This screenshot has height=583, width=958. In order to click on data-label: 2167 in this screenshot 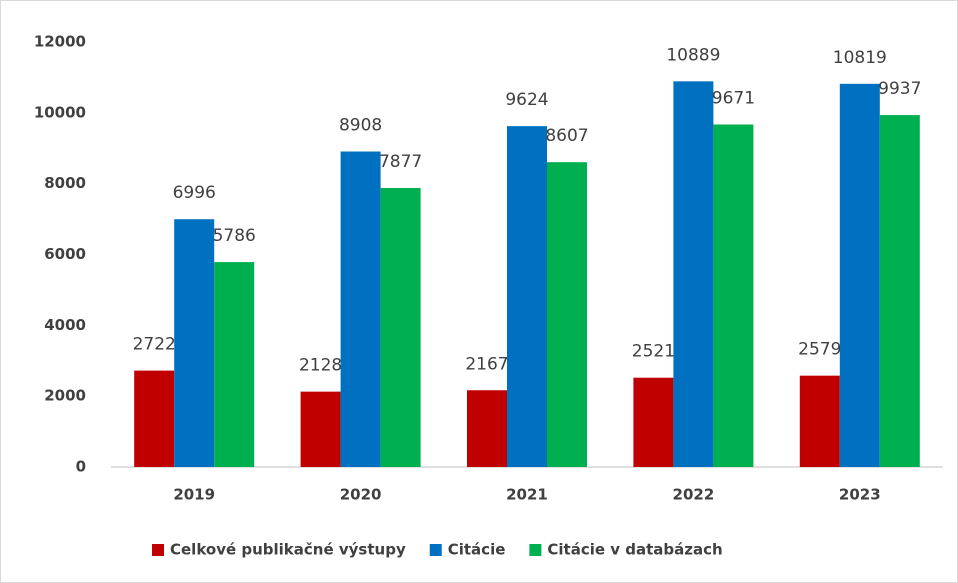, I will do `click(486, 364)`.